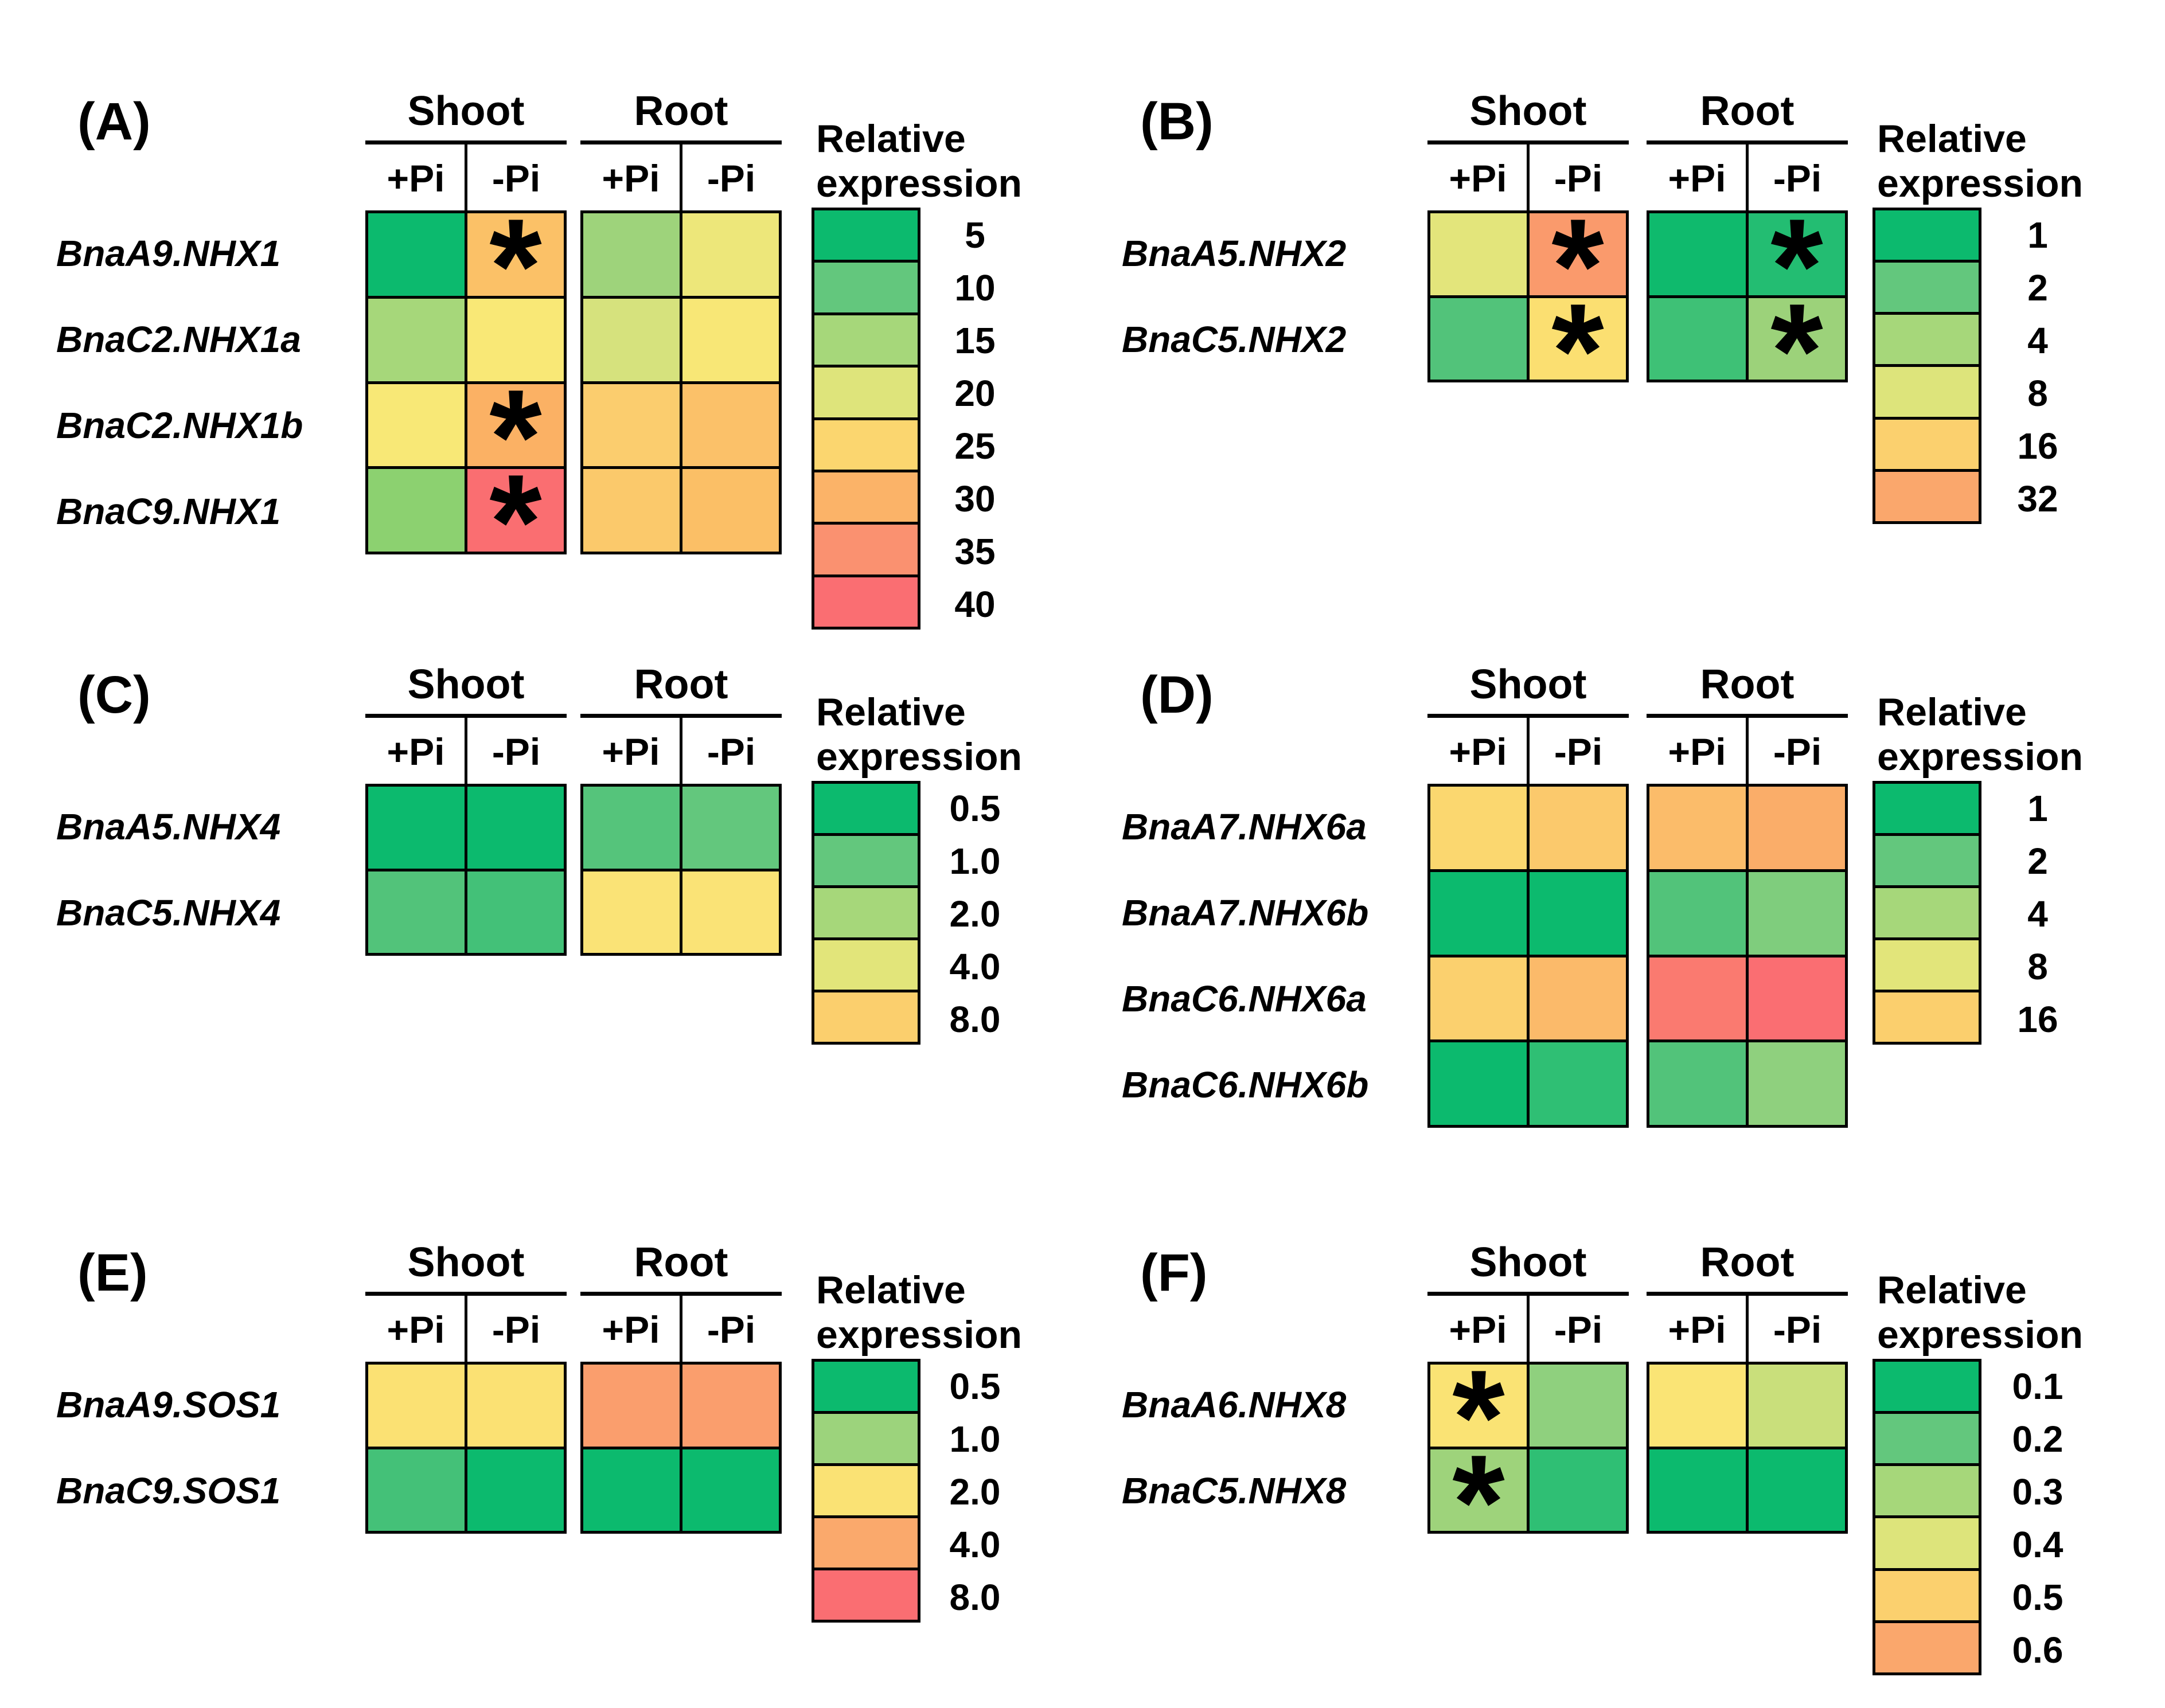 Image resolution: width=2165 pixels, height=1708 pixels. What do you see at coordinates (2037, 287) in the screenshot?
I see `legend-value-label: 2` at bounding box center [2037, 287].